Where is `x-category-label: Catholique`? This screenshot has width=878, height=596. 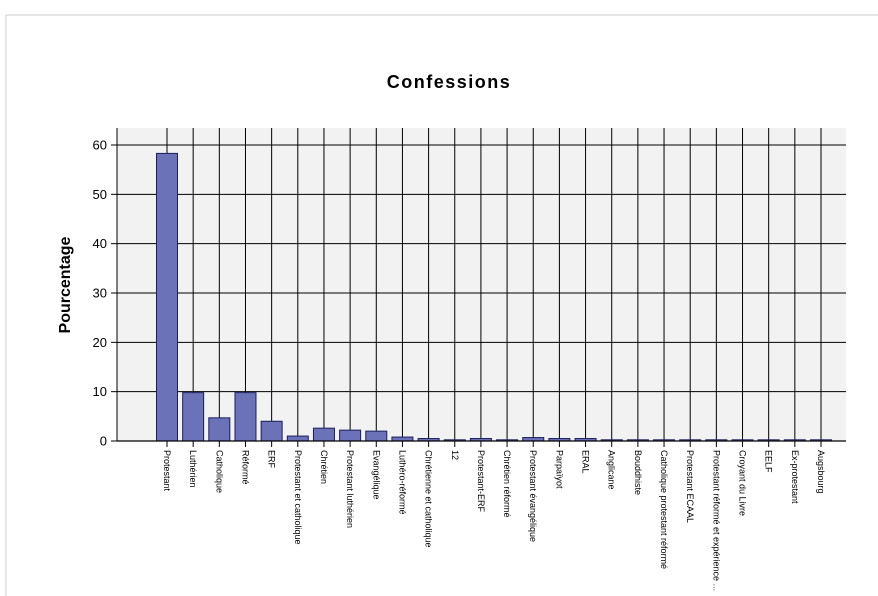 x-category-label: Catholique is located at coordinates (219, 471).